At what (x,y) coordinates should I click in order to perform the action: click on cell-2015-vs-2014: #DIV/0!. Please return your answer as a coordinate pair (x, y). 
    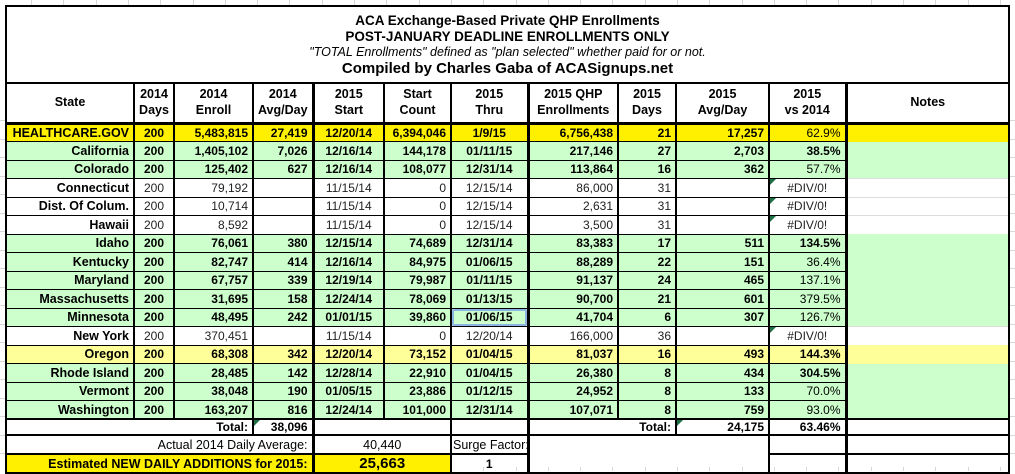
    Looking at the image, I should click on (807, 335).